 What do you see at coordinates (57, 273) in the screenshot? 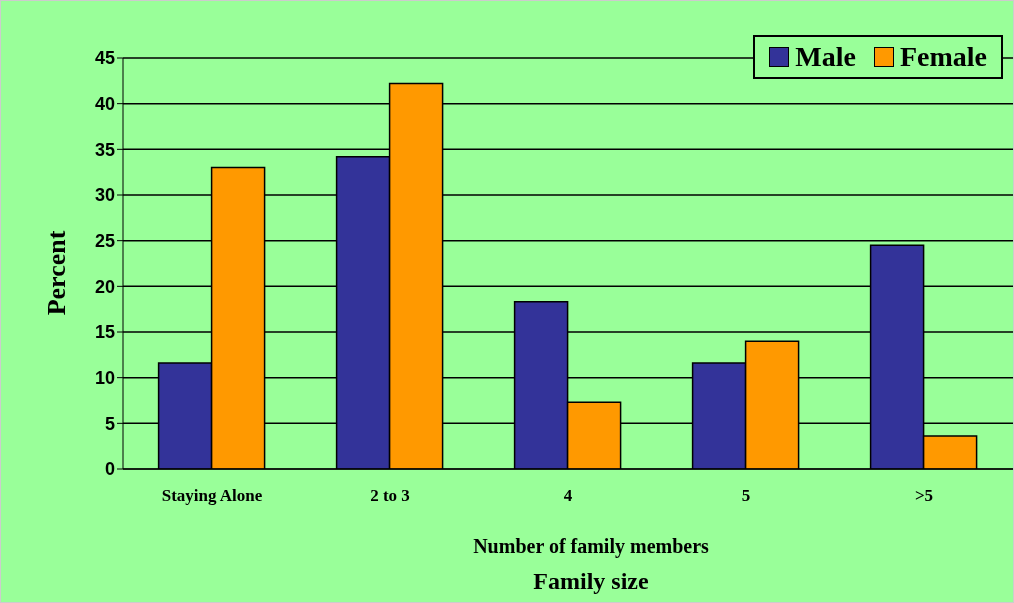
I see `y-axis-title: Percent` at bounding box center [57, 273].